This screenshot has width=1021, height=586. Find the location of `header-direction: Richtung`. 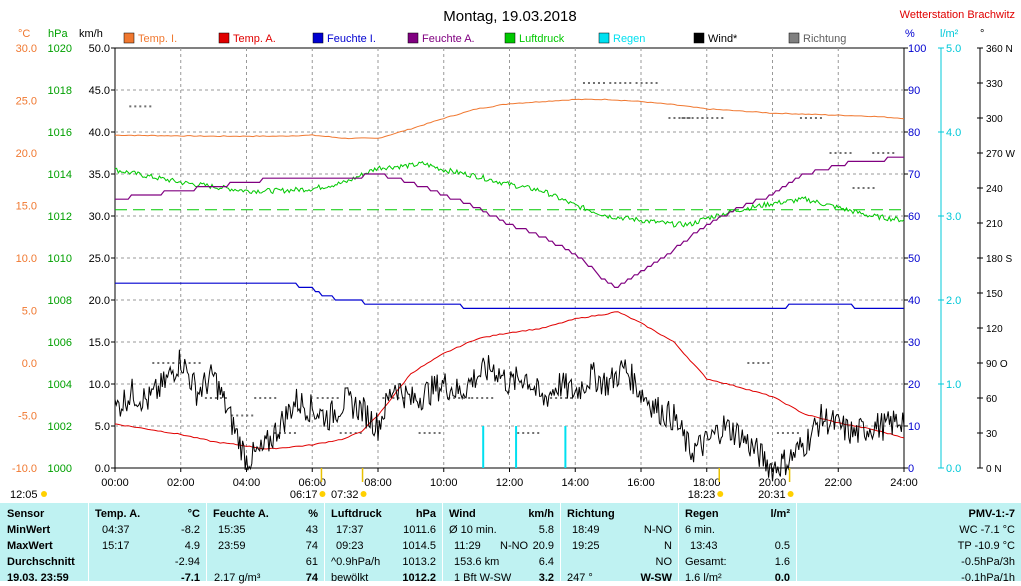

header-direction: Richtung is located at coordinates (591, 514).